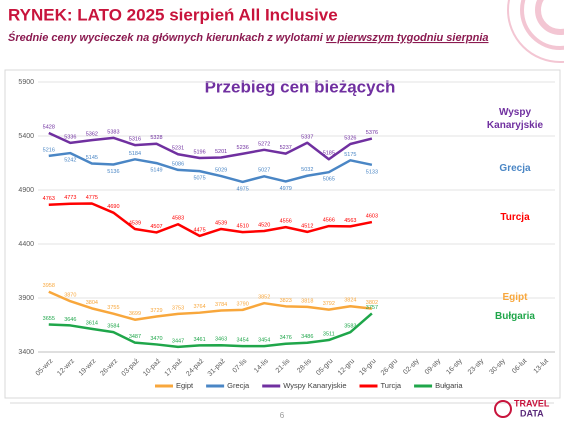 This screenshot has height=423, width=564. I want to click on series-side-label: Bułgaria, so click(514, 316).